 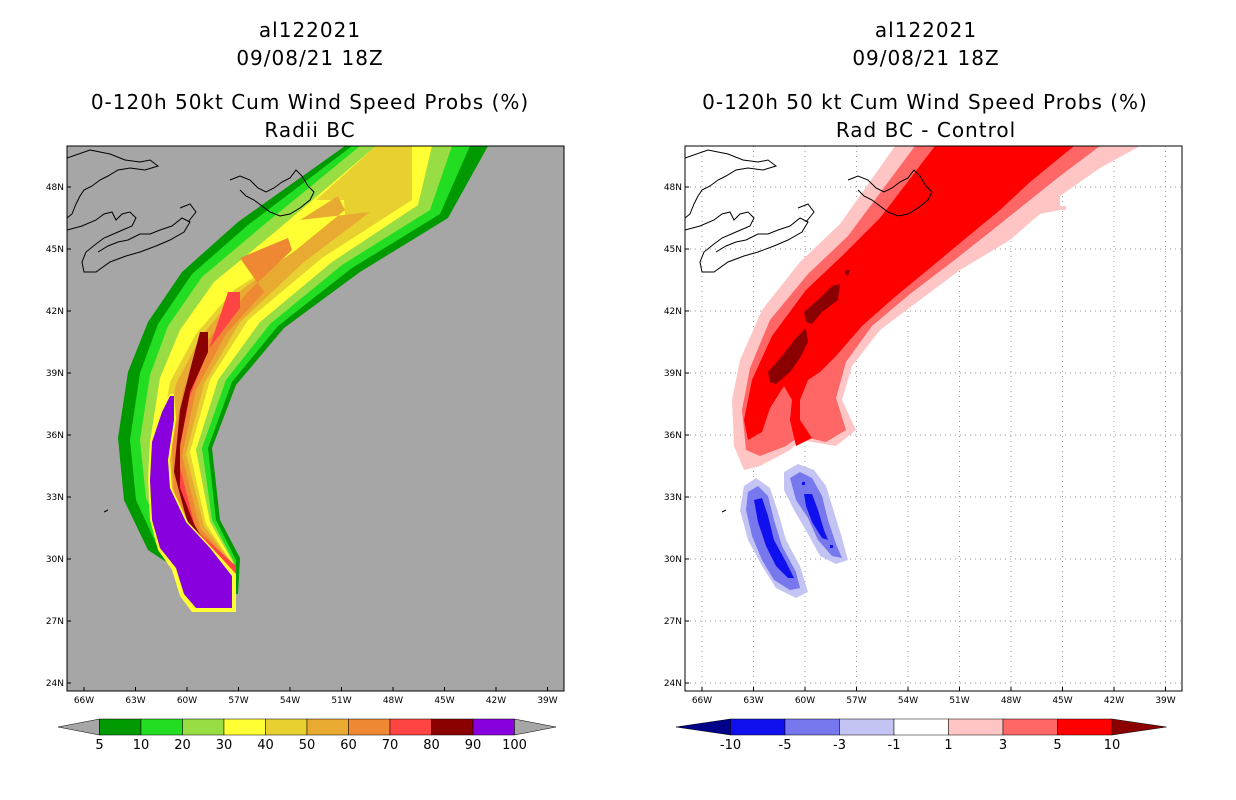 I want to click on right-lon-label: 51W, so click(x=959, y=701).